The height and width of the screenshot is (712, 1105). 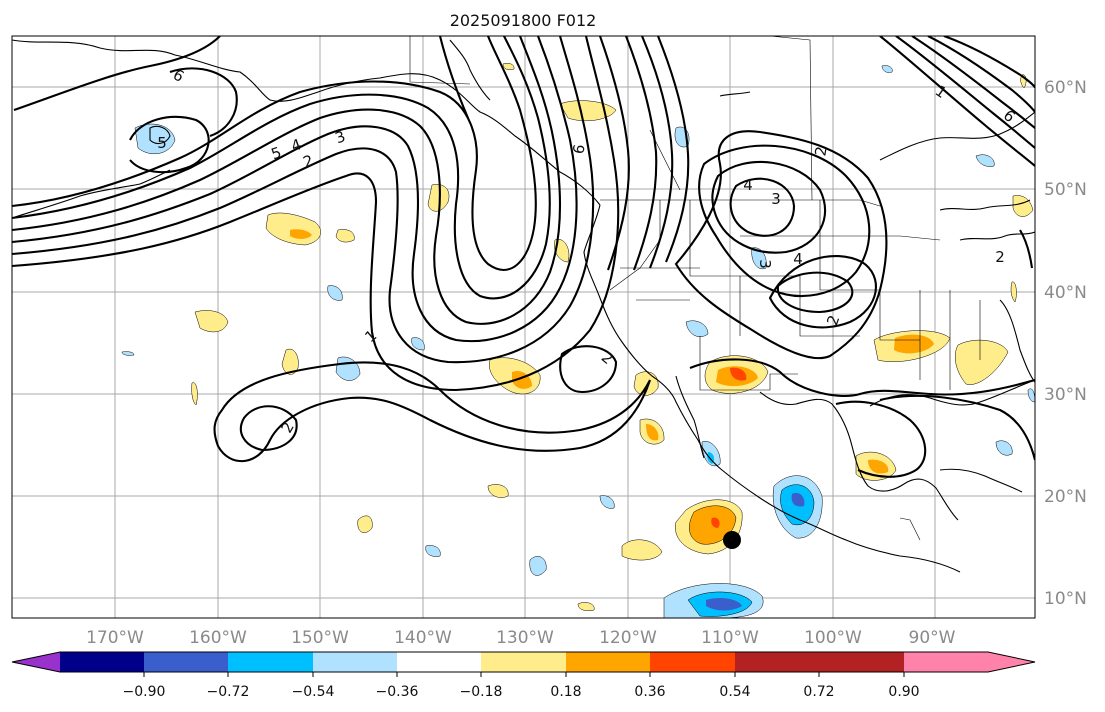 What do you see at coordinates (649, 692) in the screenshot?
I see `colorbar-tick-label: 0.36` at bounding box center [649, 692].